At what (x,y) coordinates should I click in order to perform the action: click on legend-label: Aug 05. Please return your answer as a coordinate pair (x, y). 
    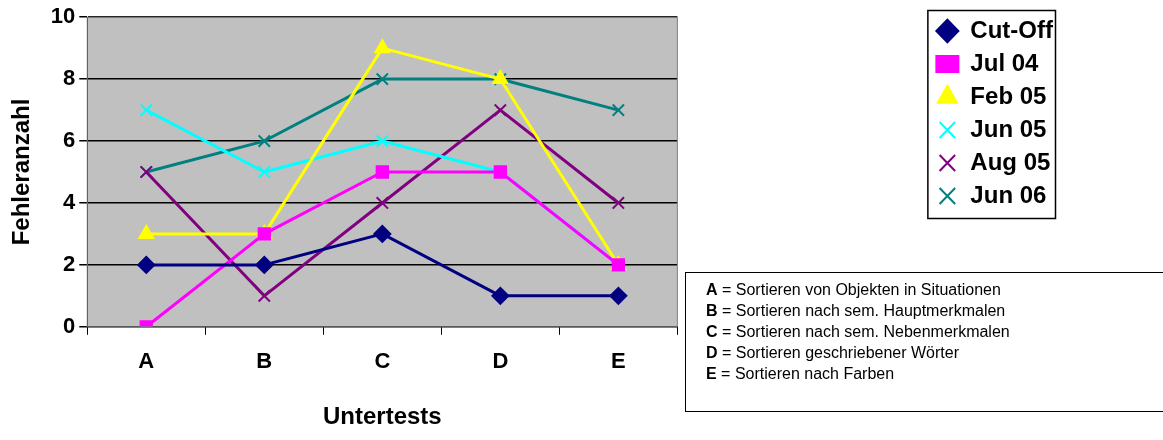
    Looking at the image, I should click on (1010, 161).